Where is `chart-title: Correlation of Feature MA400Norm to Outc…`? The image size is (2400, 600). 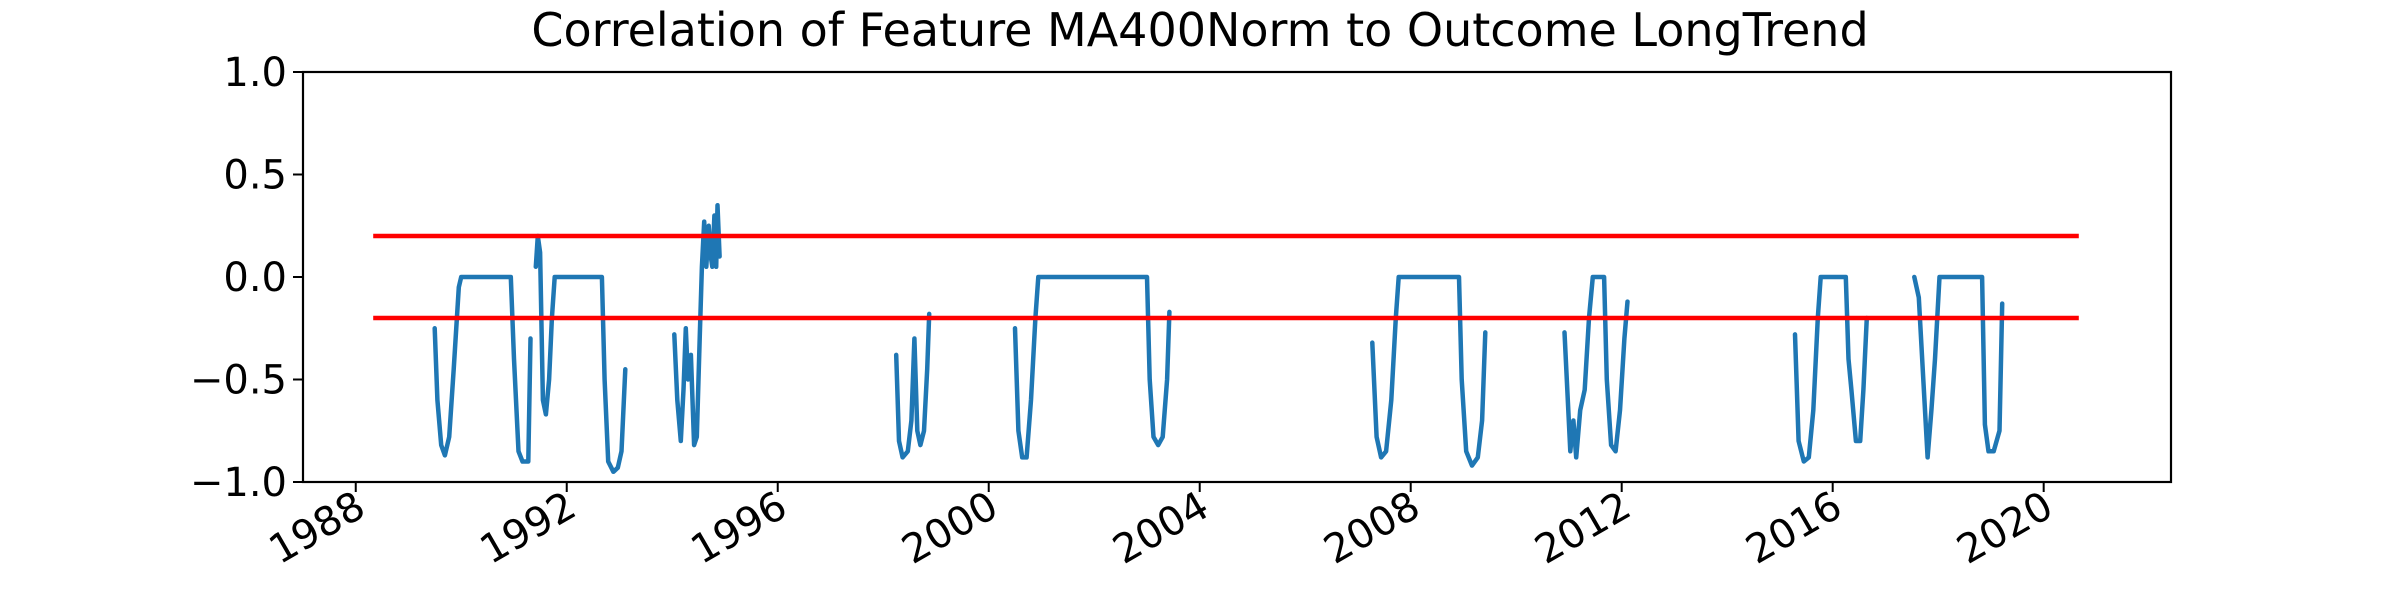 chart-title: Correlation of Feature MA400Norm to Outc… is located at coordinates (1200, 30).